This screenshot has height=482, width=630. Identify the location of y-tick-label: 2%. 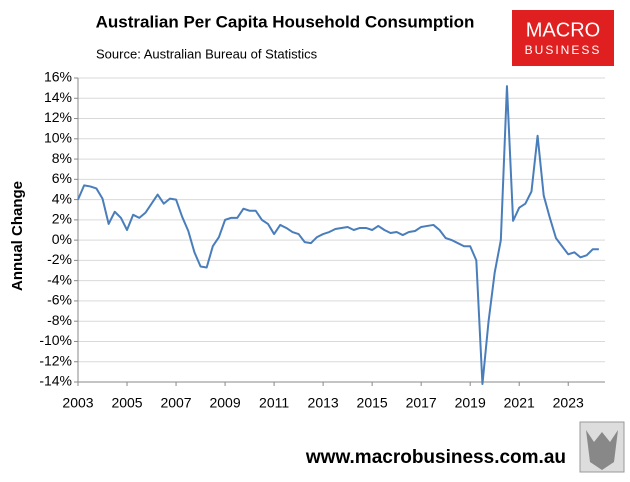
(62, 219).